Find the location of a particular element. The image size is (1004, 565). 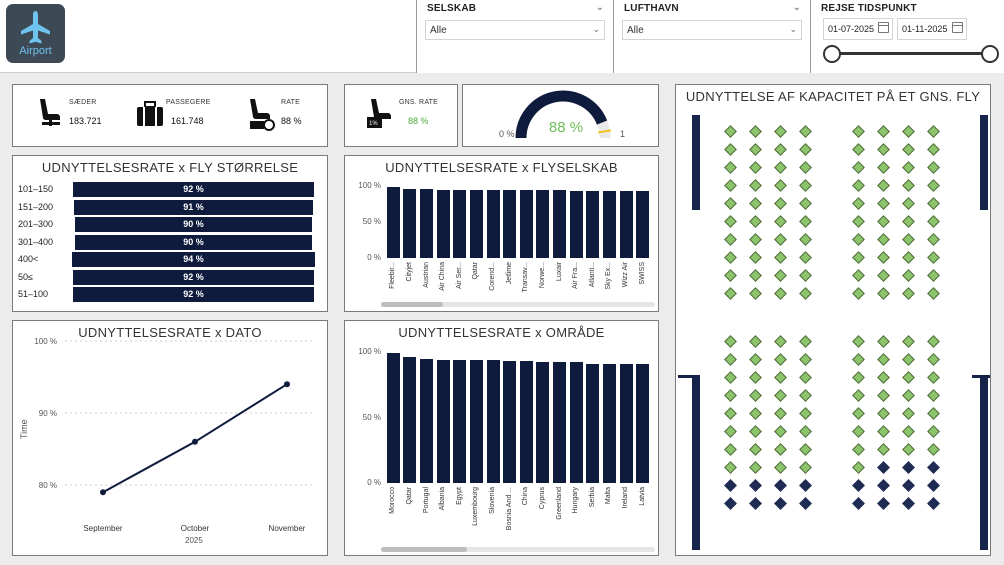

airport-logo: Airport is located at coordinates (35, 33).